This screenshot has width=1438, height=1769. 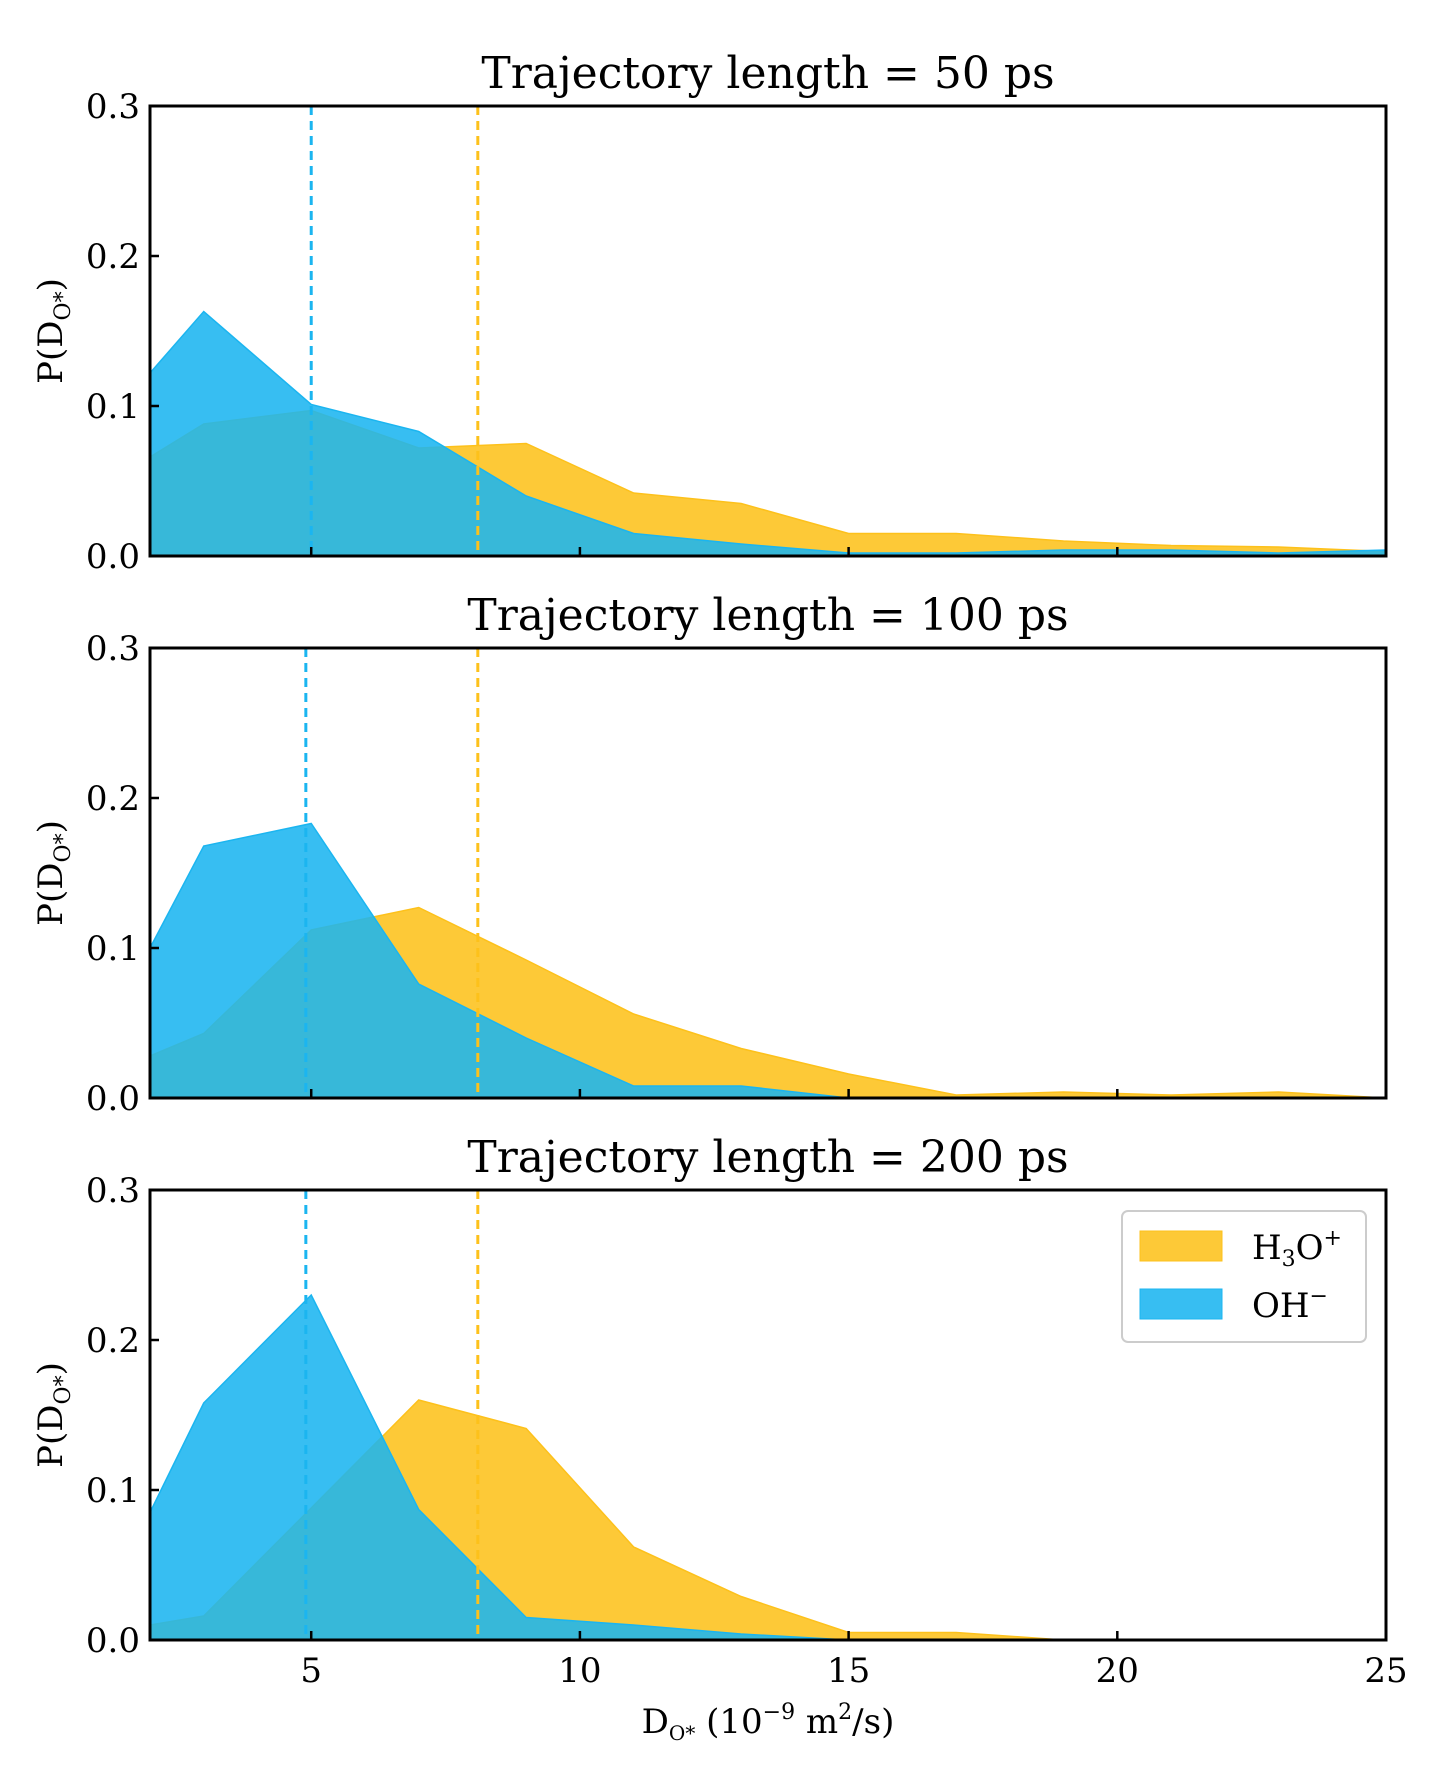 I want to click on x-tick-label: 20, so click(x=1117, y=1671).